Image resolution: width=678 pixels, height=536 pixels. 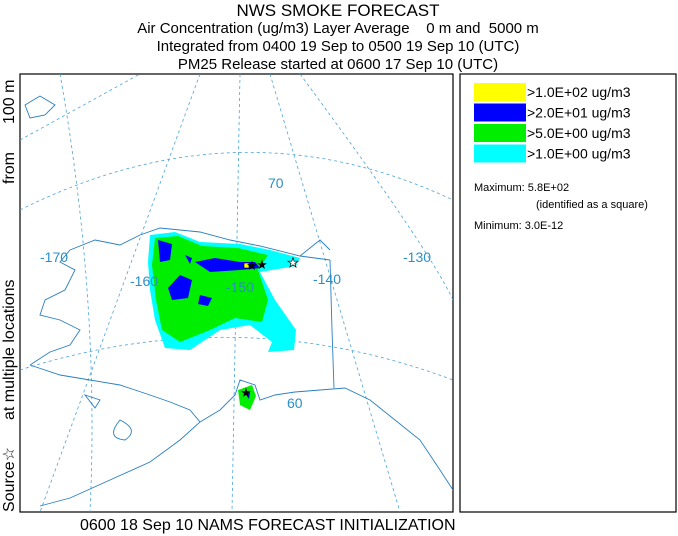 What do you see at coordinates (337, 10) in the screenshot?
I see `title: NWS SMOKE FORECAST` at bounding box center [337, 10].